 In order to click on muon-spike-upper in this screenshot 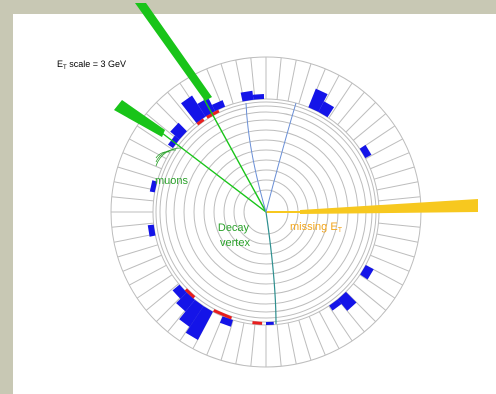, I will do `click(173, 52)`.